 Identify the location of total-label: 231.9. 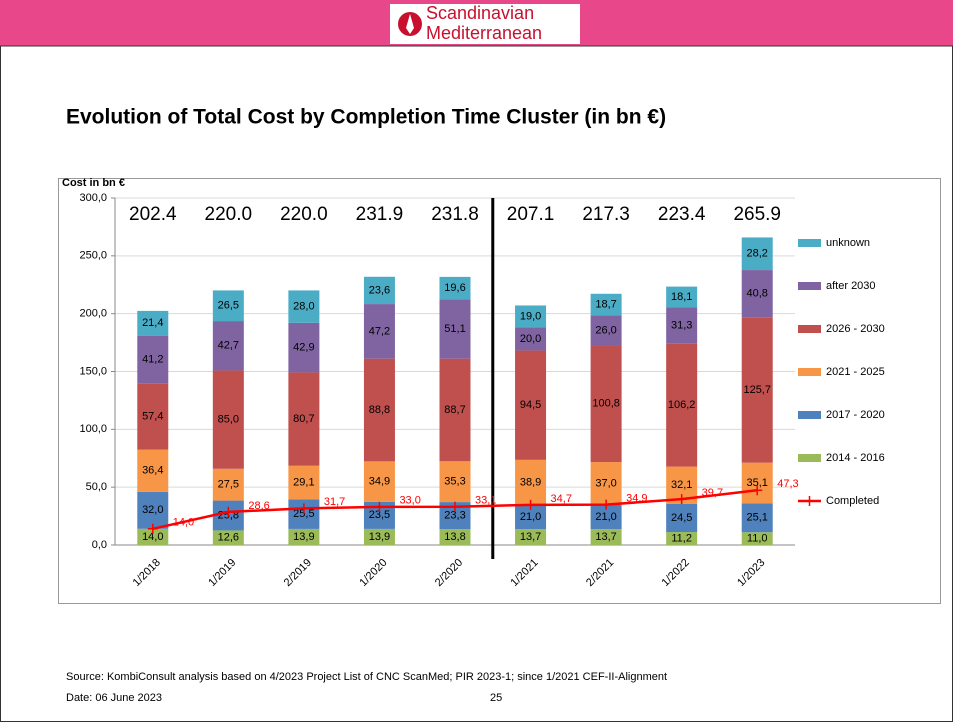
(380, 214).